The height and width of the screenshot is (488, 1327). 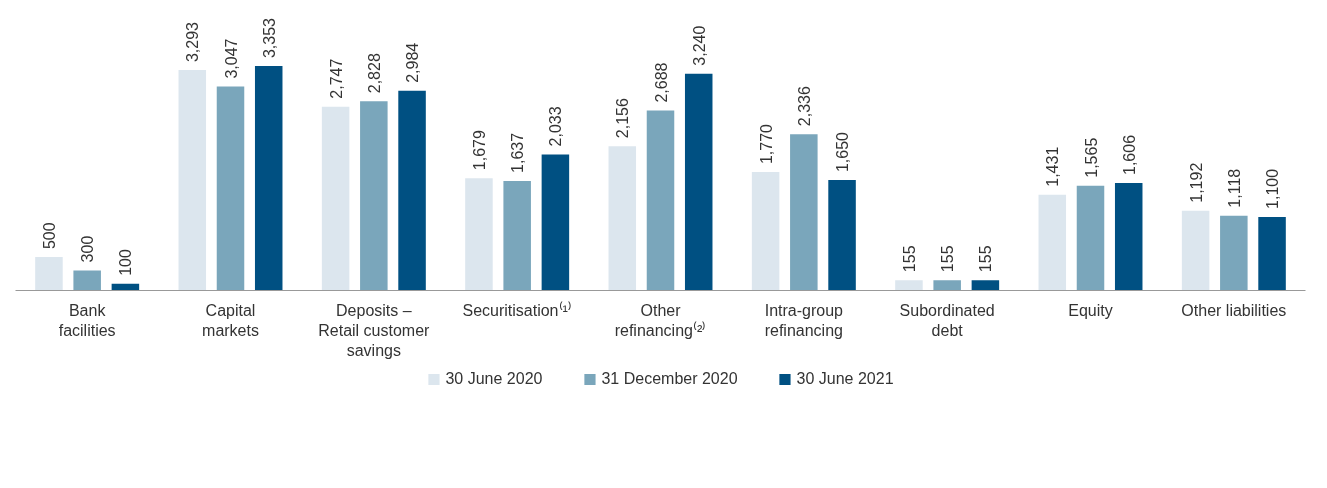 What do you see at coordinates (1129, 155) in the screenshot?
I see `data-label: 1,606` at bounding box center [1129, 155].